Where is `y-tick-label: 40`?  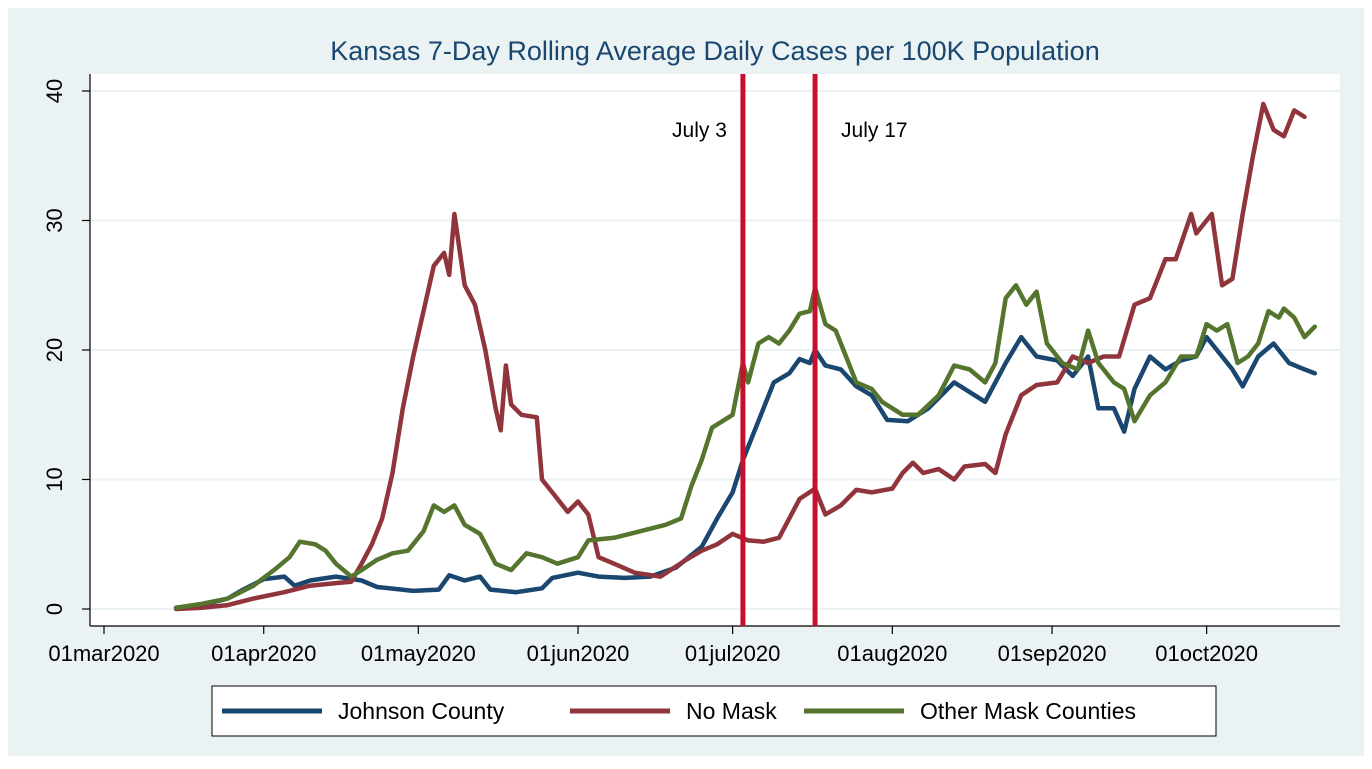 y-tick-label: 40 is located at coordinates (54, 91).